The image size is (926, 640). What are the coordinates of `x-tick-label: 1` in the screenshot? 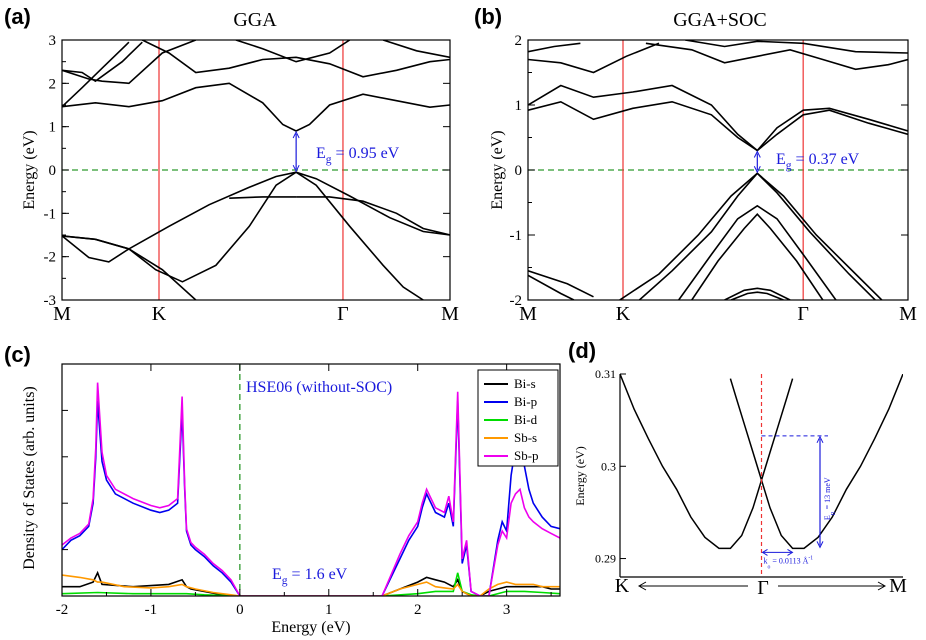 It's located at (329, 610).